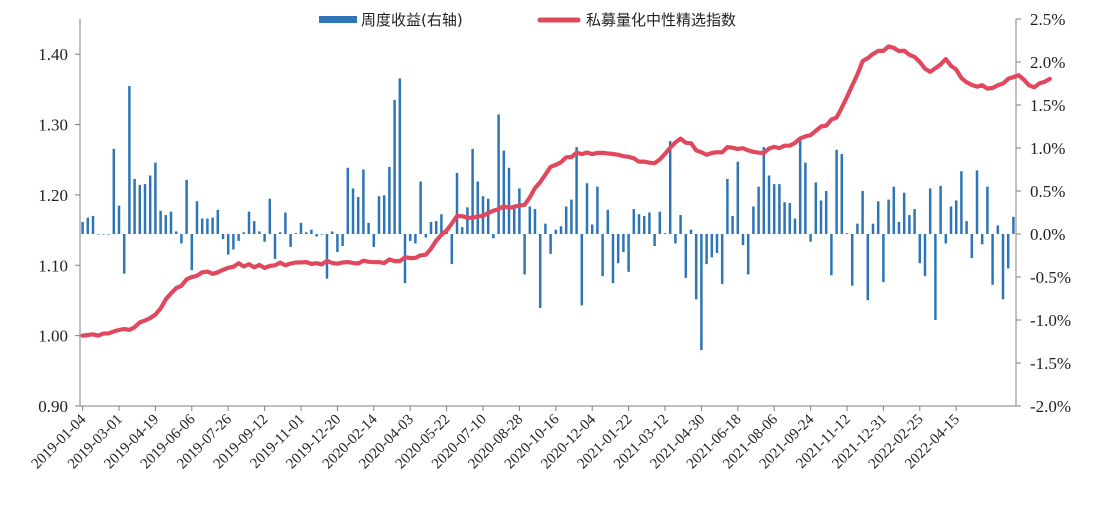 The width and height of the screenshot is (1101, 508). I want to click on y-right-tick-label: -1.5%, so click(1050, 363).